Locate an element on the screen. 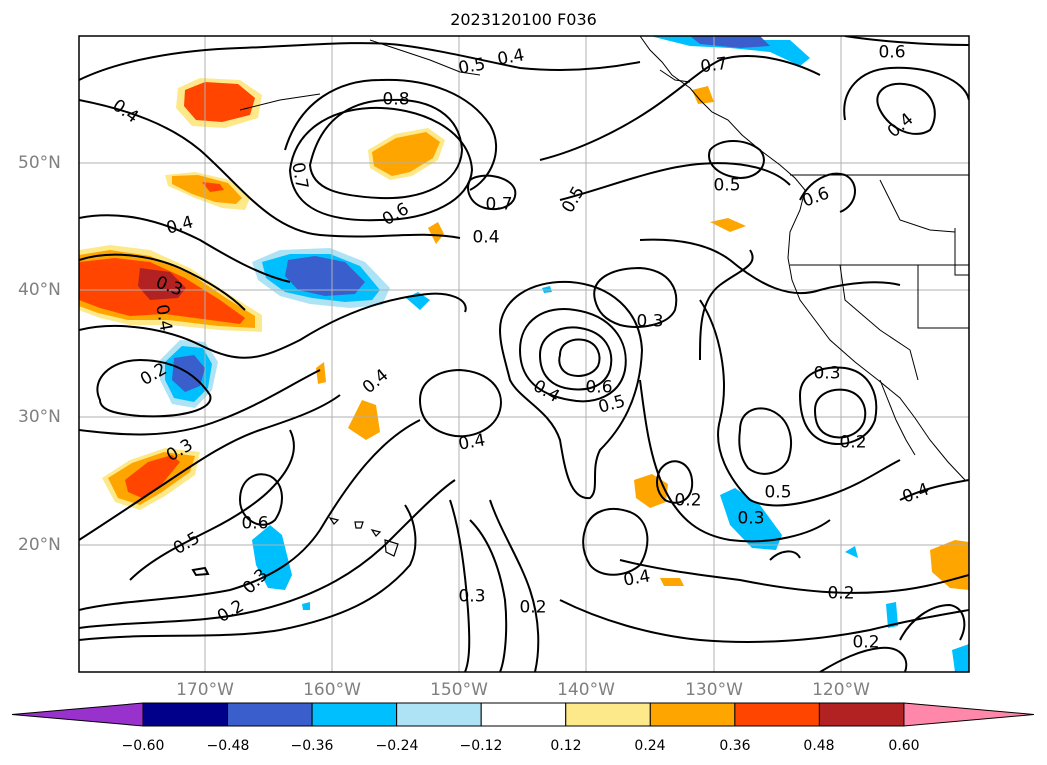 This screenshot has width=1047, height=765. colorbar-tick-label: −0.60 is located at coordinates (143, 746).